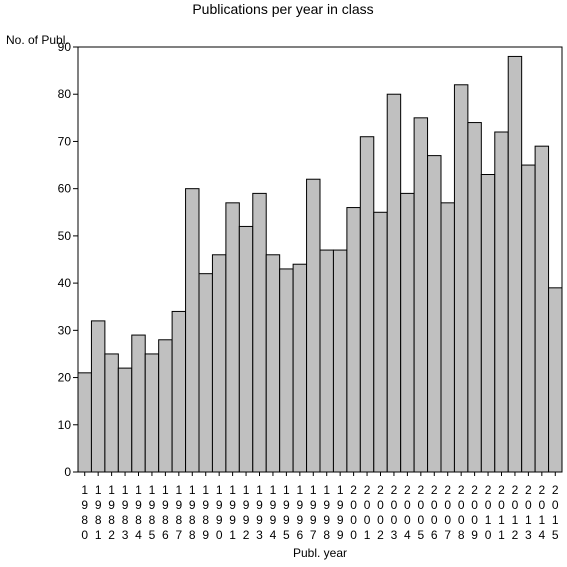 Image resolution: width=567 pixels, height=567 pixels. Describe the element at coordinates (205, 373) in the screenshot. I see `bar-1989` at that location.